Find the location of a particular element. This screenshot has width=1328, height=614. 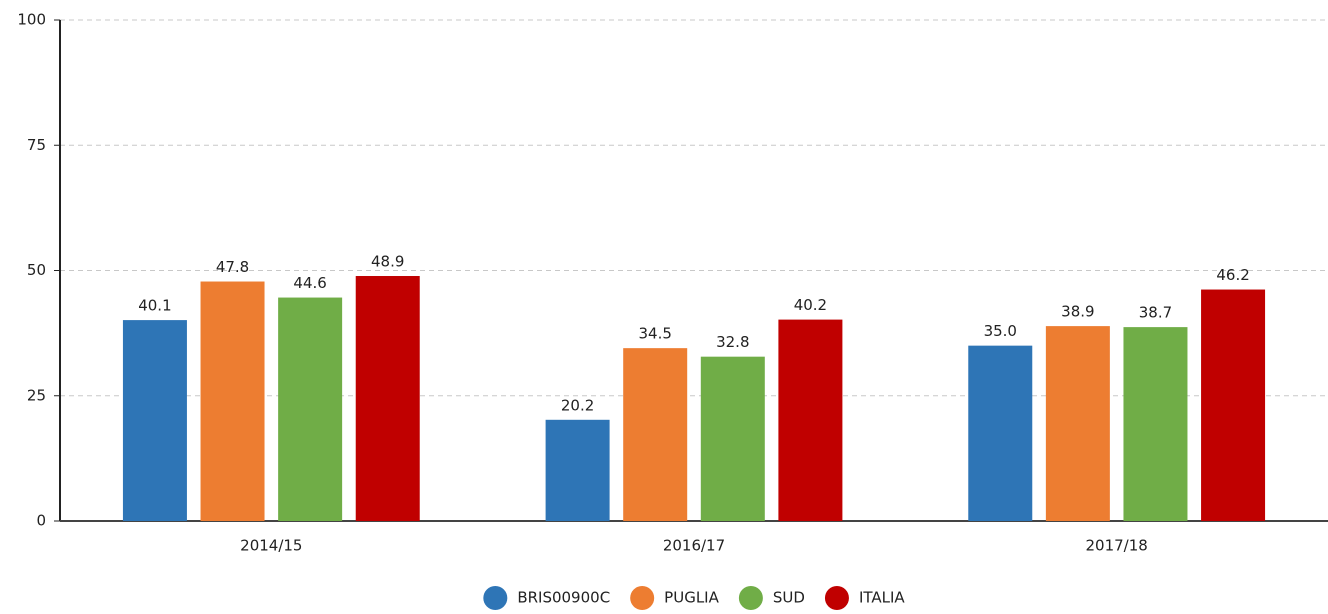

value-label: 40.2 is located at coordinates (810, 305).